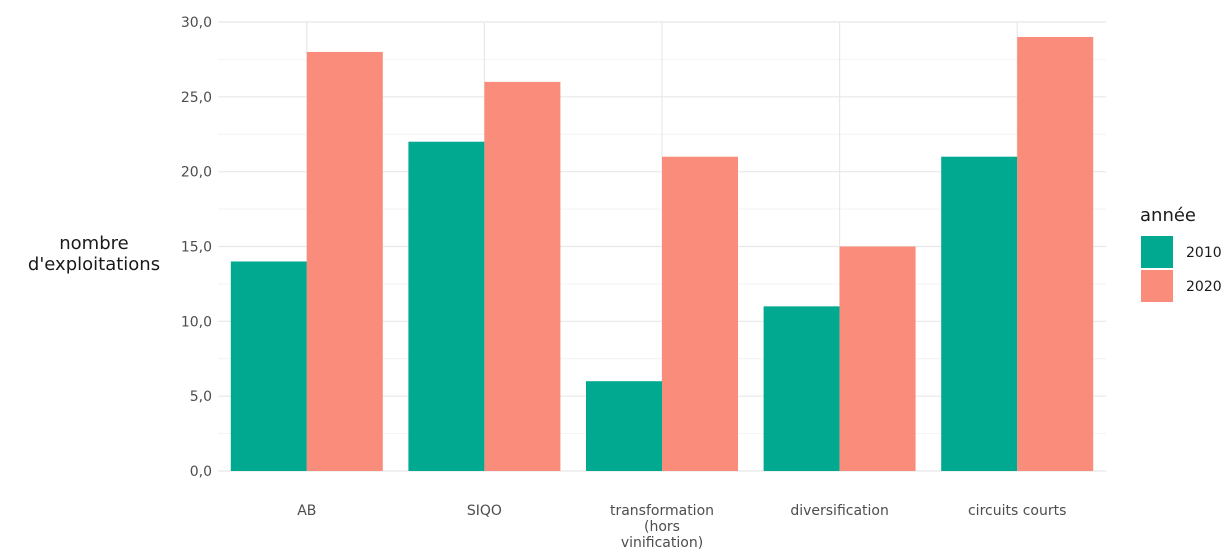 The height and width of the screenshot is (558, 1230). What do you see at coordinates (94, 254) in the screenshot?
I see `y-axis-label: nombre d'exploitations` at bounding box center [94, 254].